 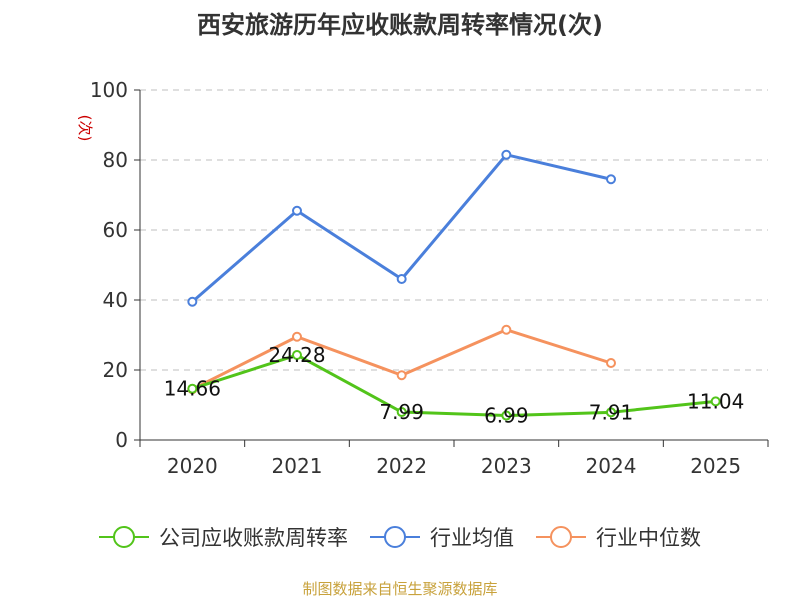 I want to click on legend-label: 行业均值, so click(x=472, y=538).